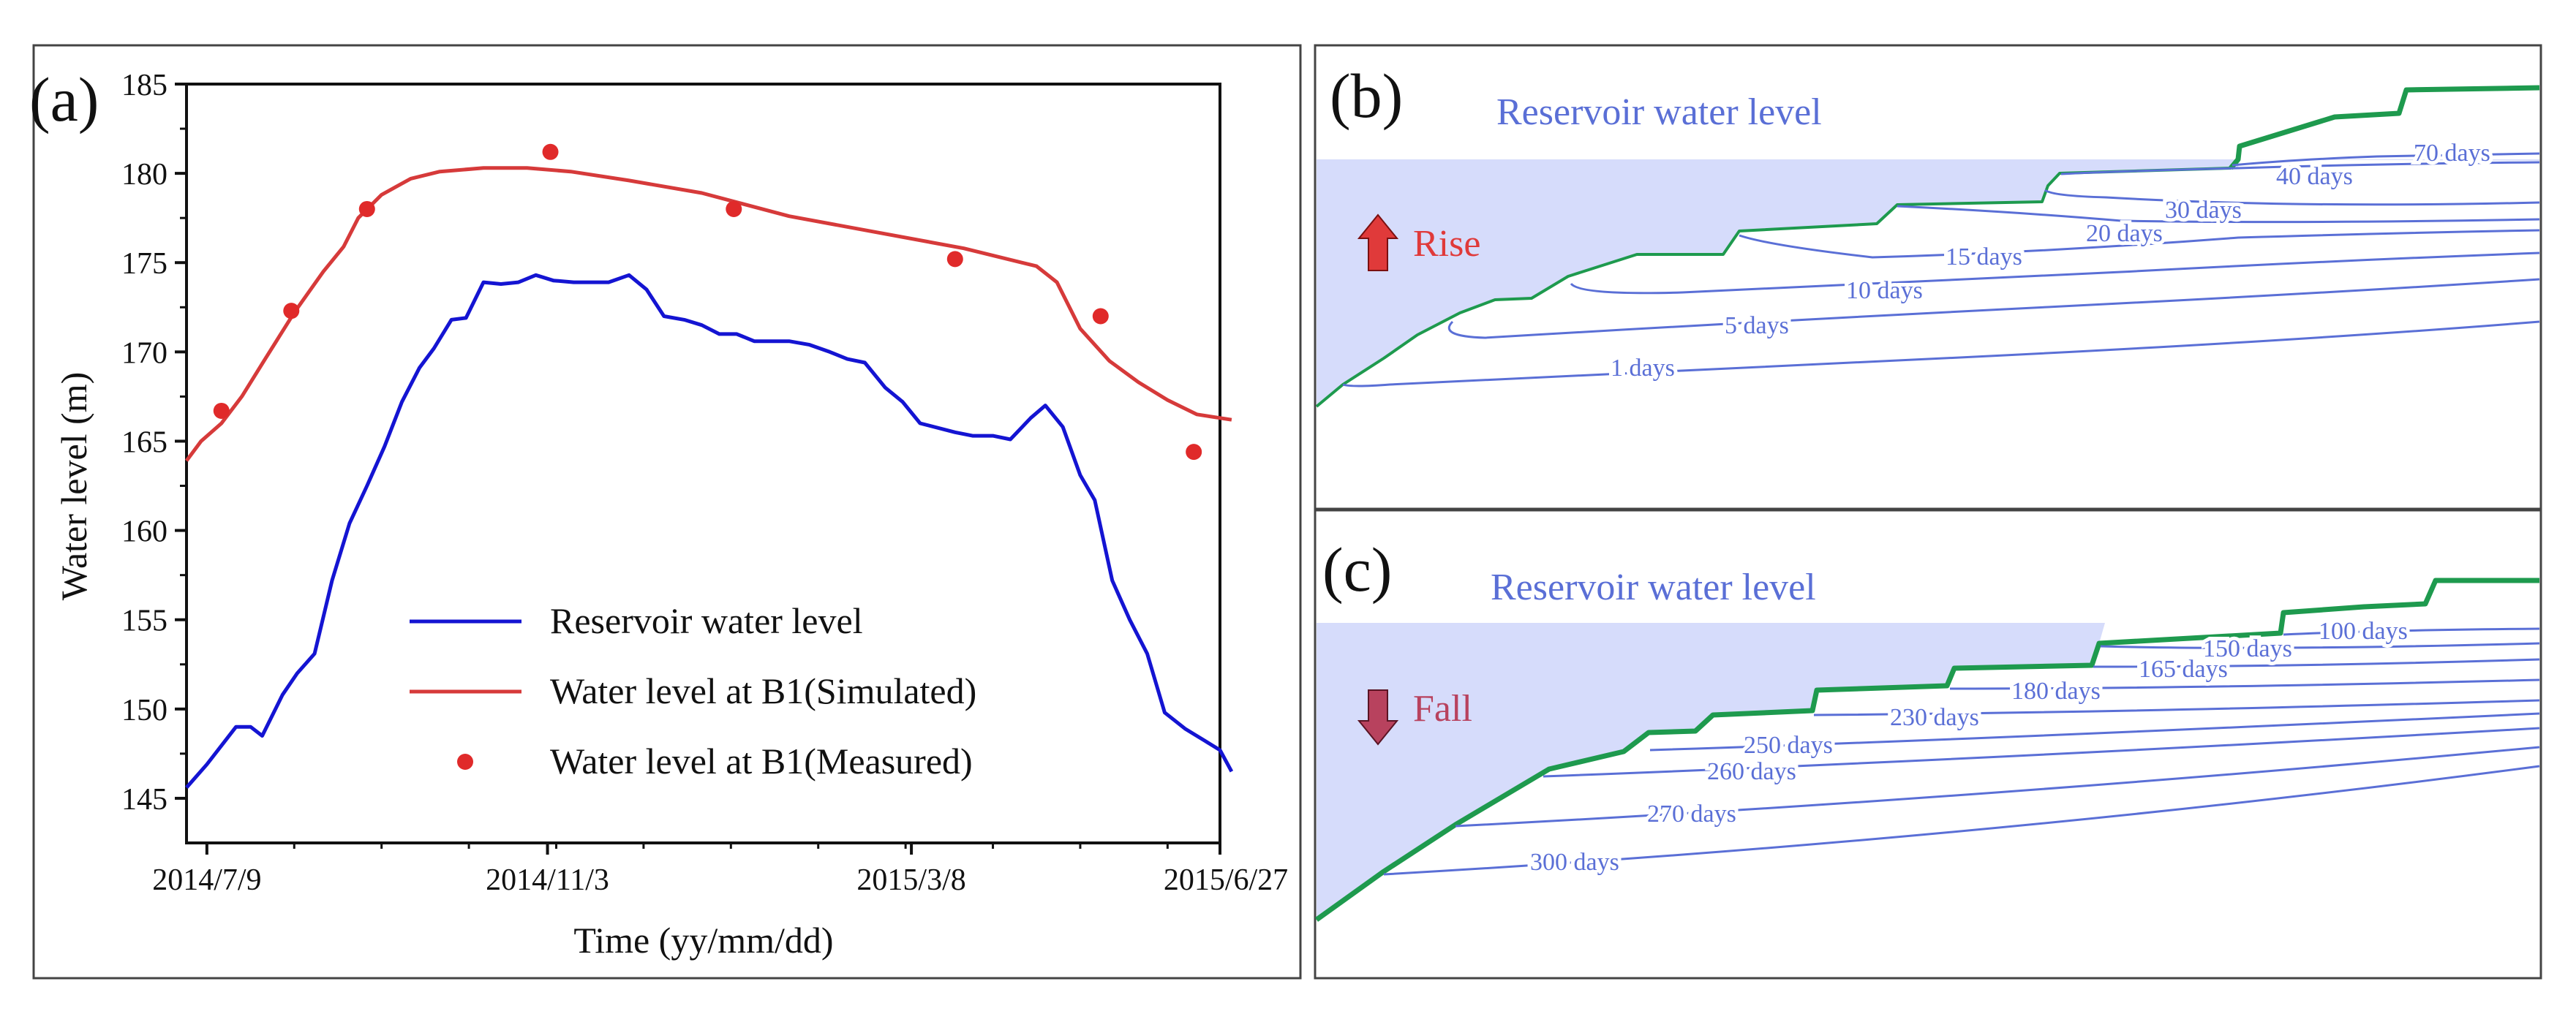 The height and width of the screenshot is (1014, 2576). Describe the element at coordinates (910, 880) in the screenshot. I see `x-tick-label-2: 2015/3/8` at that location.